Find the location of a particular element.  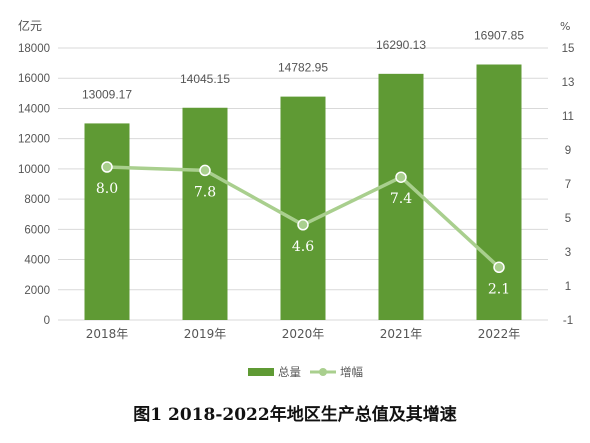

left-axis-tick-label: 18000 is located at coordinates (34, 49).